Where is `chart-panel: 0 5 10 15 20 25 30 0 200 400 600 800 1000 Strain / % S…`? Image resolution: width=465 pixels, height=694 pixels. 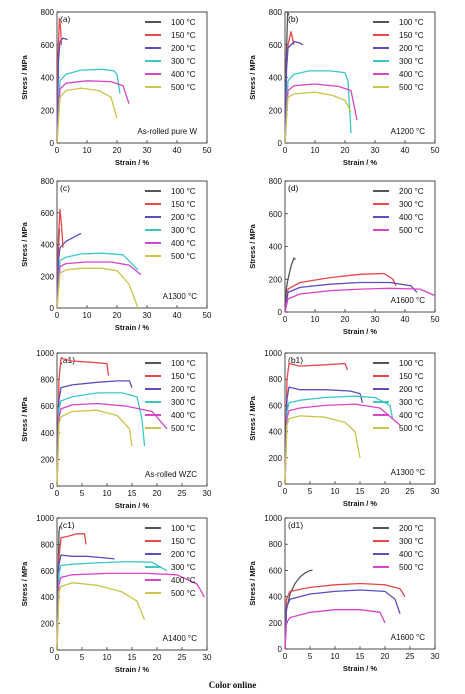 chart-panel: 0 5 10 15 20 25 30 0 200 400 600 800 1000 Strain / % S… is located at coordinates (344, 593).